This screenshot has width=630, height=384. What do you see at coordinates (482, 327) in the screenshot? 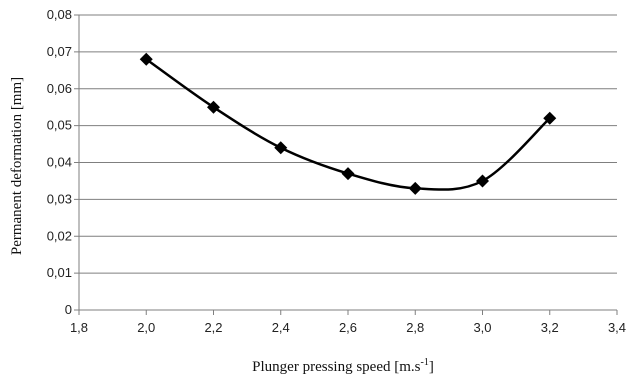
I see `x-tick-label: 3,0` at bounding box center [482, 327].